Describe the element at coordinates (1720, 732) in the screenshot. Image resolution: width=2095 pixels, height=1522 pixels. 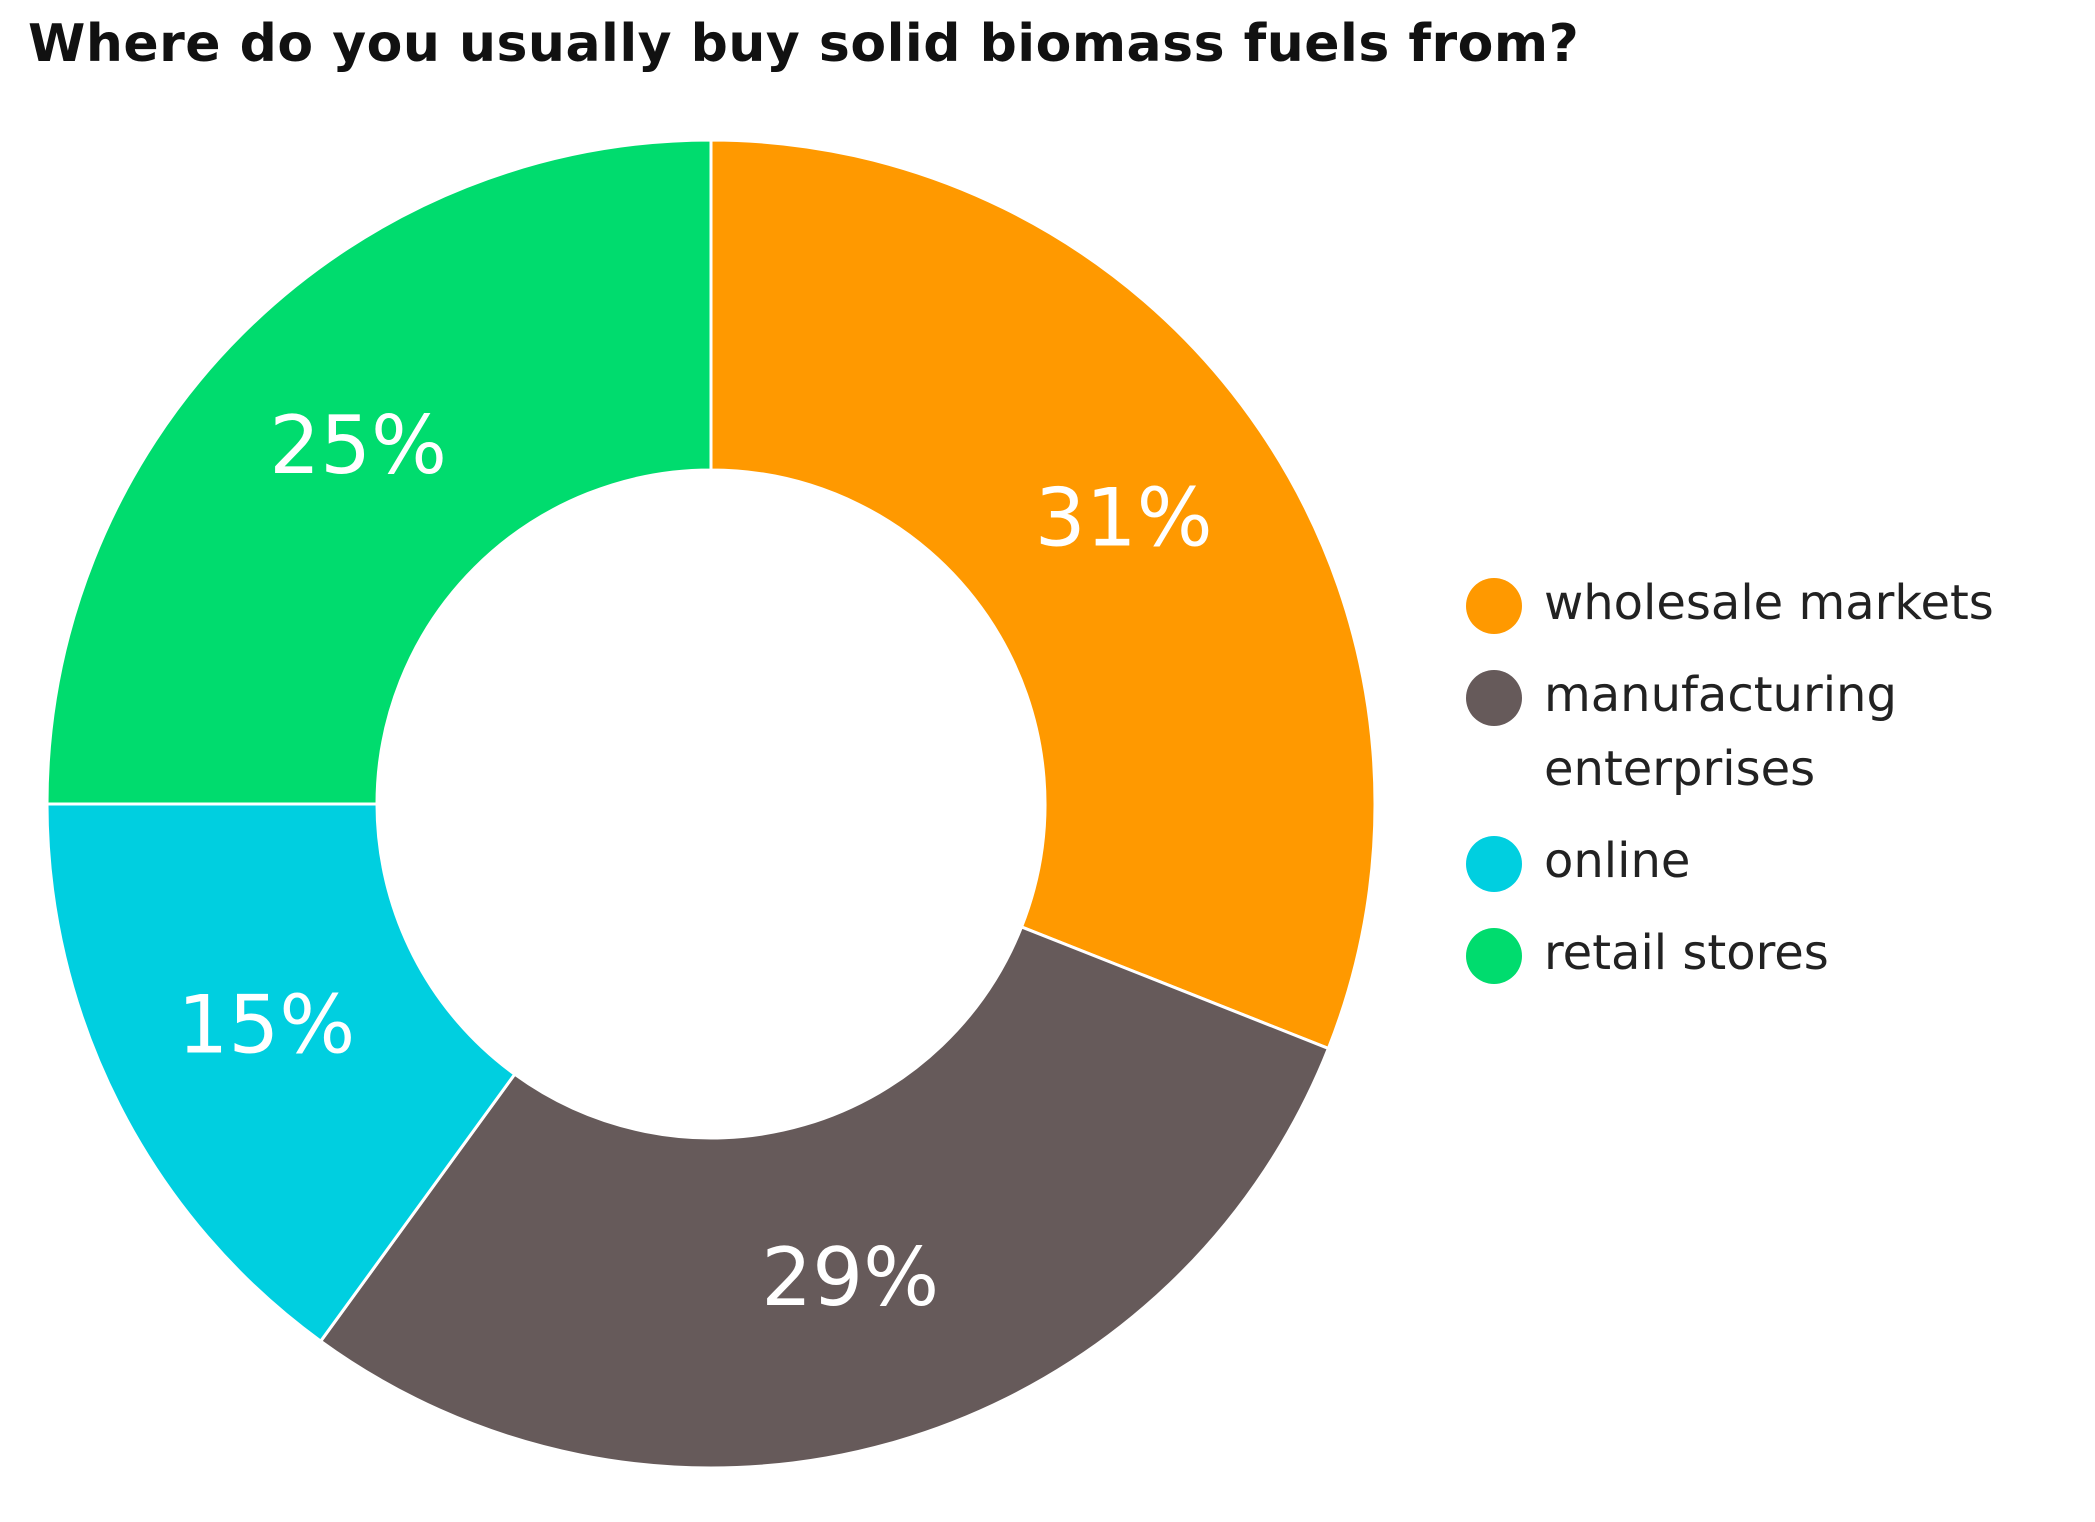
I see `legend-label: manufacturing enterprises` at that location.